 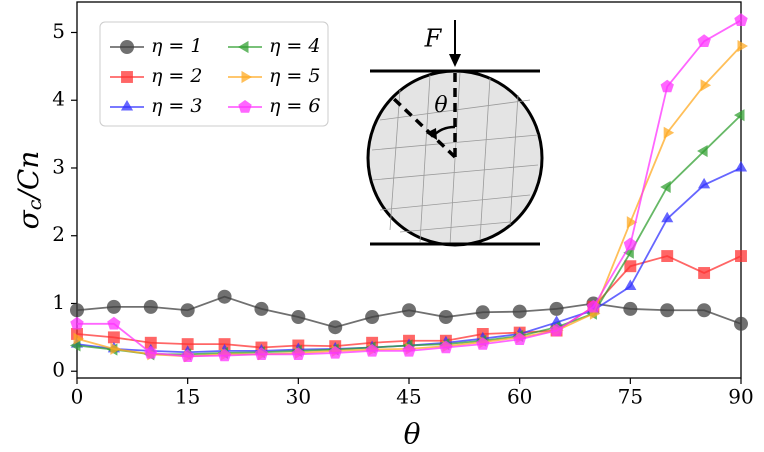 What do you see at coordinates (176, 76) in the screenshot?
I see `legend-label: η = 2` at bounding box center [176, 76].